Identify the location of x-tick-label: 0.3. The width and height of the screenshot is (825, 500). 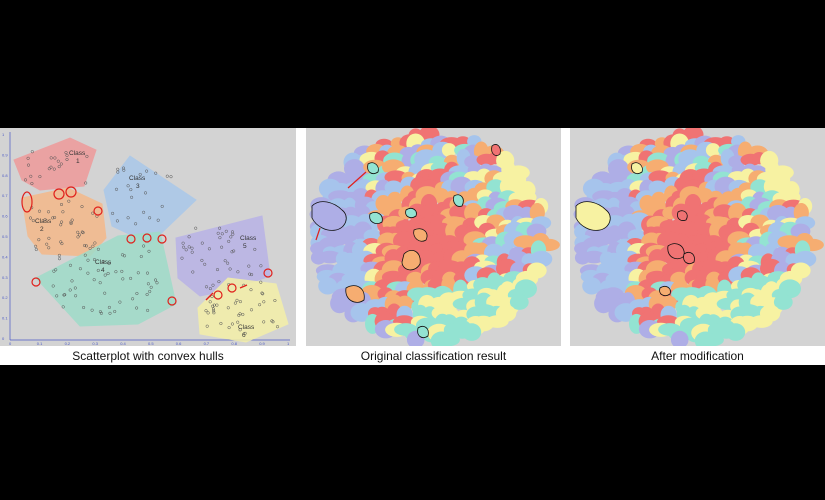
(95, 343).